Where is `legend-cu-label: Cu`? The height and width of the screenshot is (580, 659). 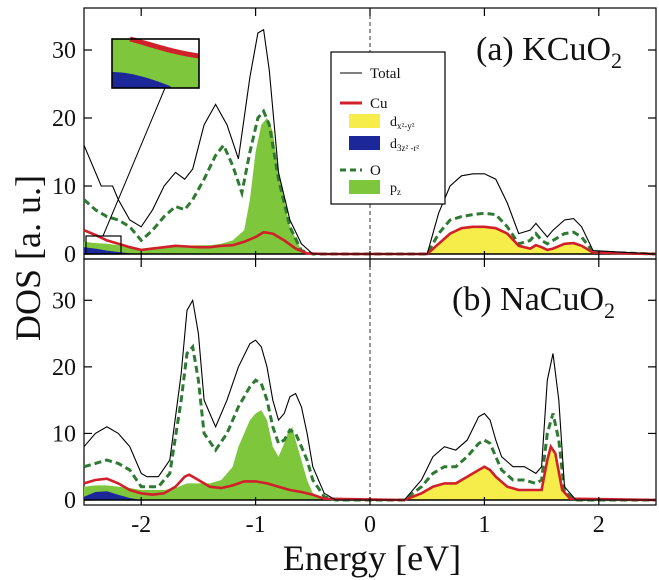
legend-cu-label: Cu is located at coordinates (379, 104).